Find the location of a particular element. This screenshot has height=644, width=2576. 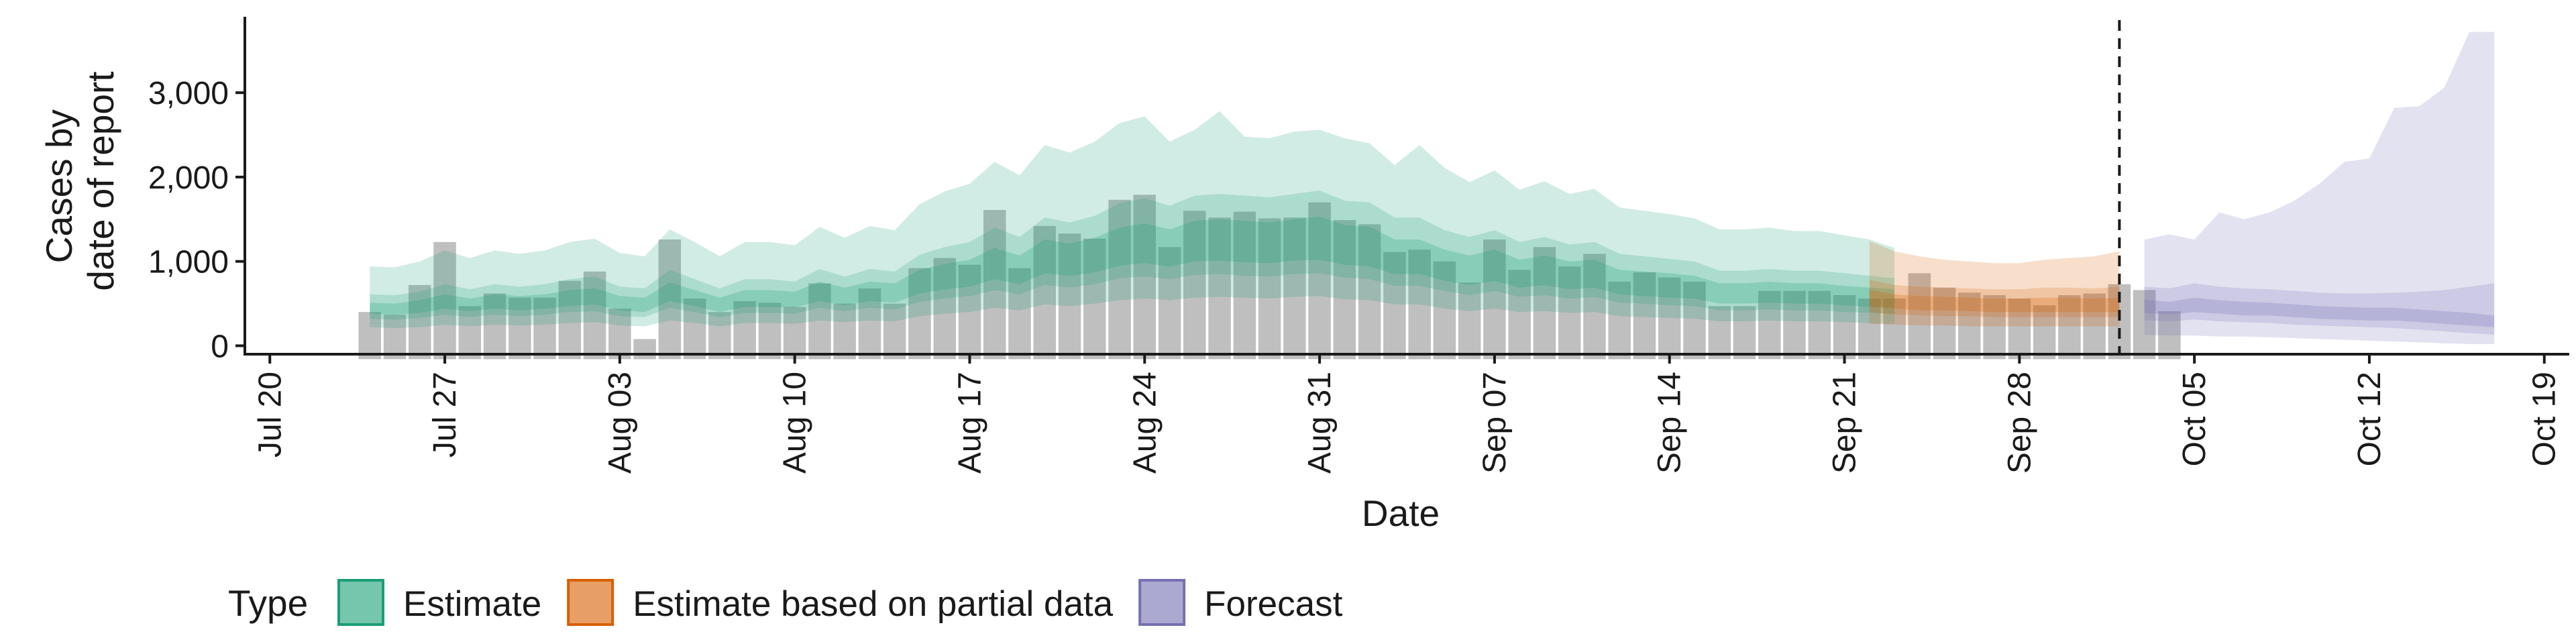

legend-label: Forecast is located at coordinates (1273, 604).